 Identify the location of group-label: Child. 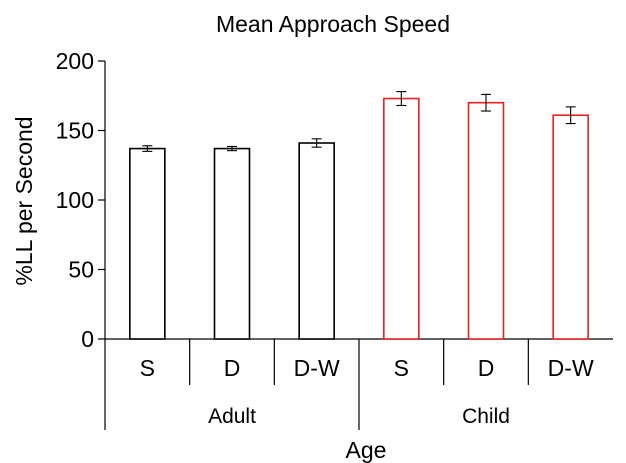
(486, 416).